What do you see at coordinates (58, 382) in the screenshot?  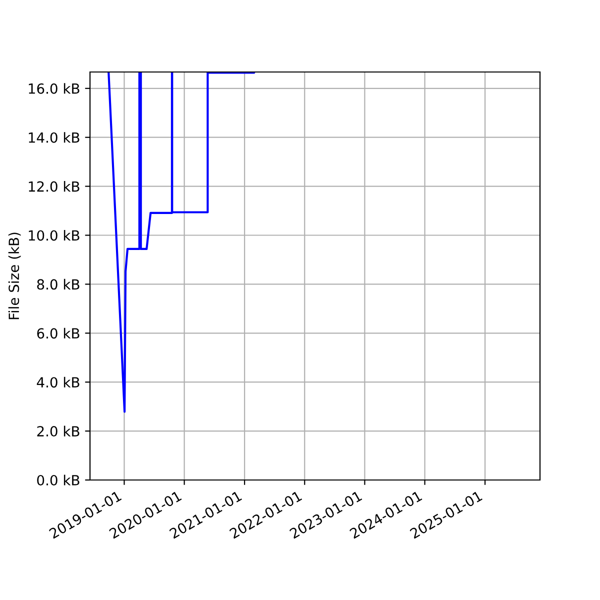 I see `y-tick-label: 4.0 kB` at bounding box center [58, 382].